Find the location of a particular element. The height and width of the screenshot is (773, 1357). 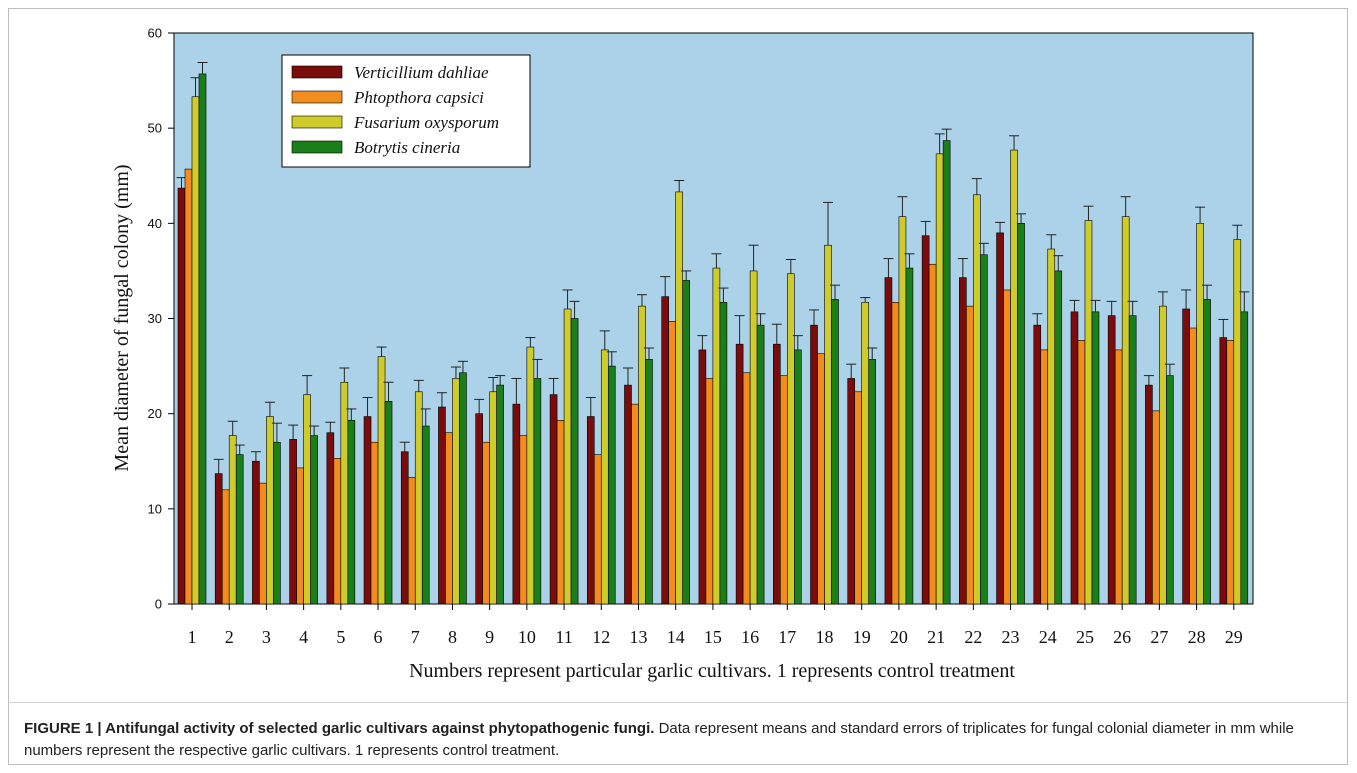

legend-swatch-botrytis-cineria is located at coordinates (317, 147).